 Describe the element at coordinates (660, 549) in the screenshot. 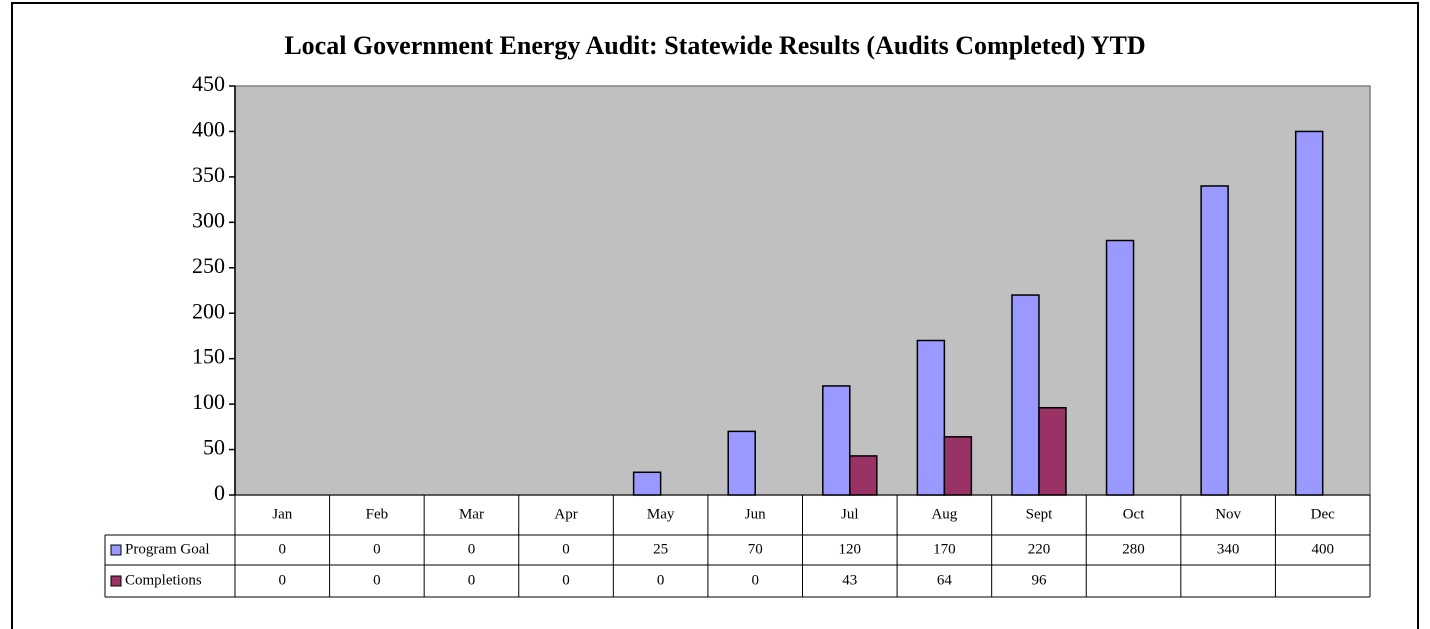

I see `table-value: 25` at that location.